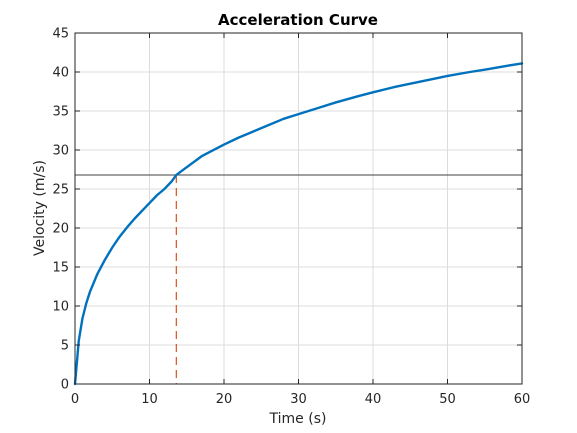 Image resolution: width=577 pixels, height=433 pixels. Describe the element at coordinates (447, 399) in the screenshot. I see `x-tick-label: 50` at that location.